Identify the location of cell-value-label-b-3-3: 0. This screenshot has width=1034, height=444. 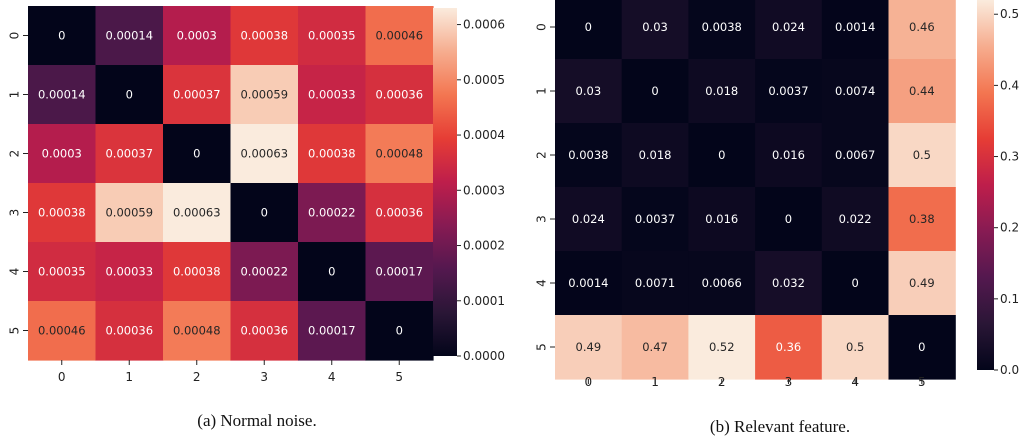
(788, 219).